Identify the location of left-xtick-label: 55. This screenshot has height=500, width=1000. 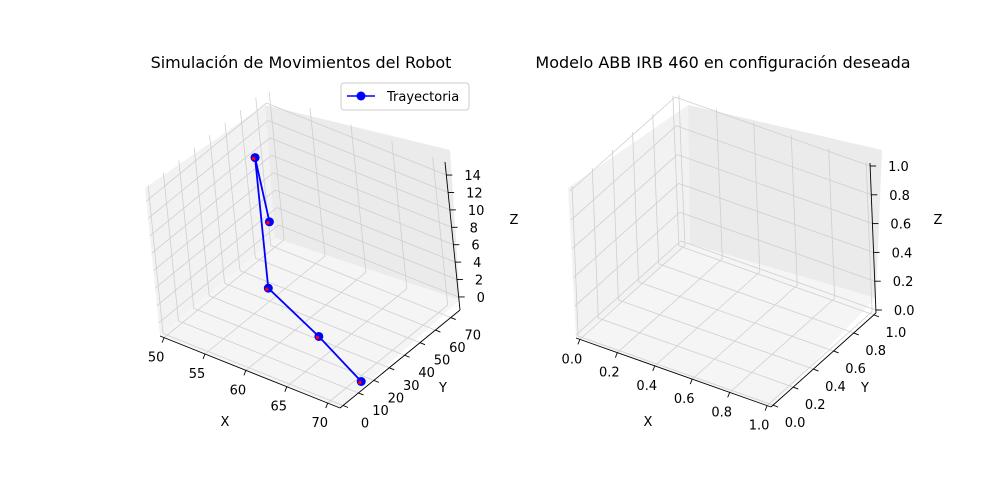
(197, 374).